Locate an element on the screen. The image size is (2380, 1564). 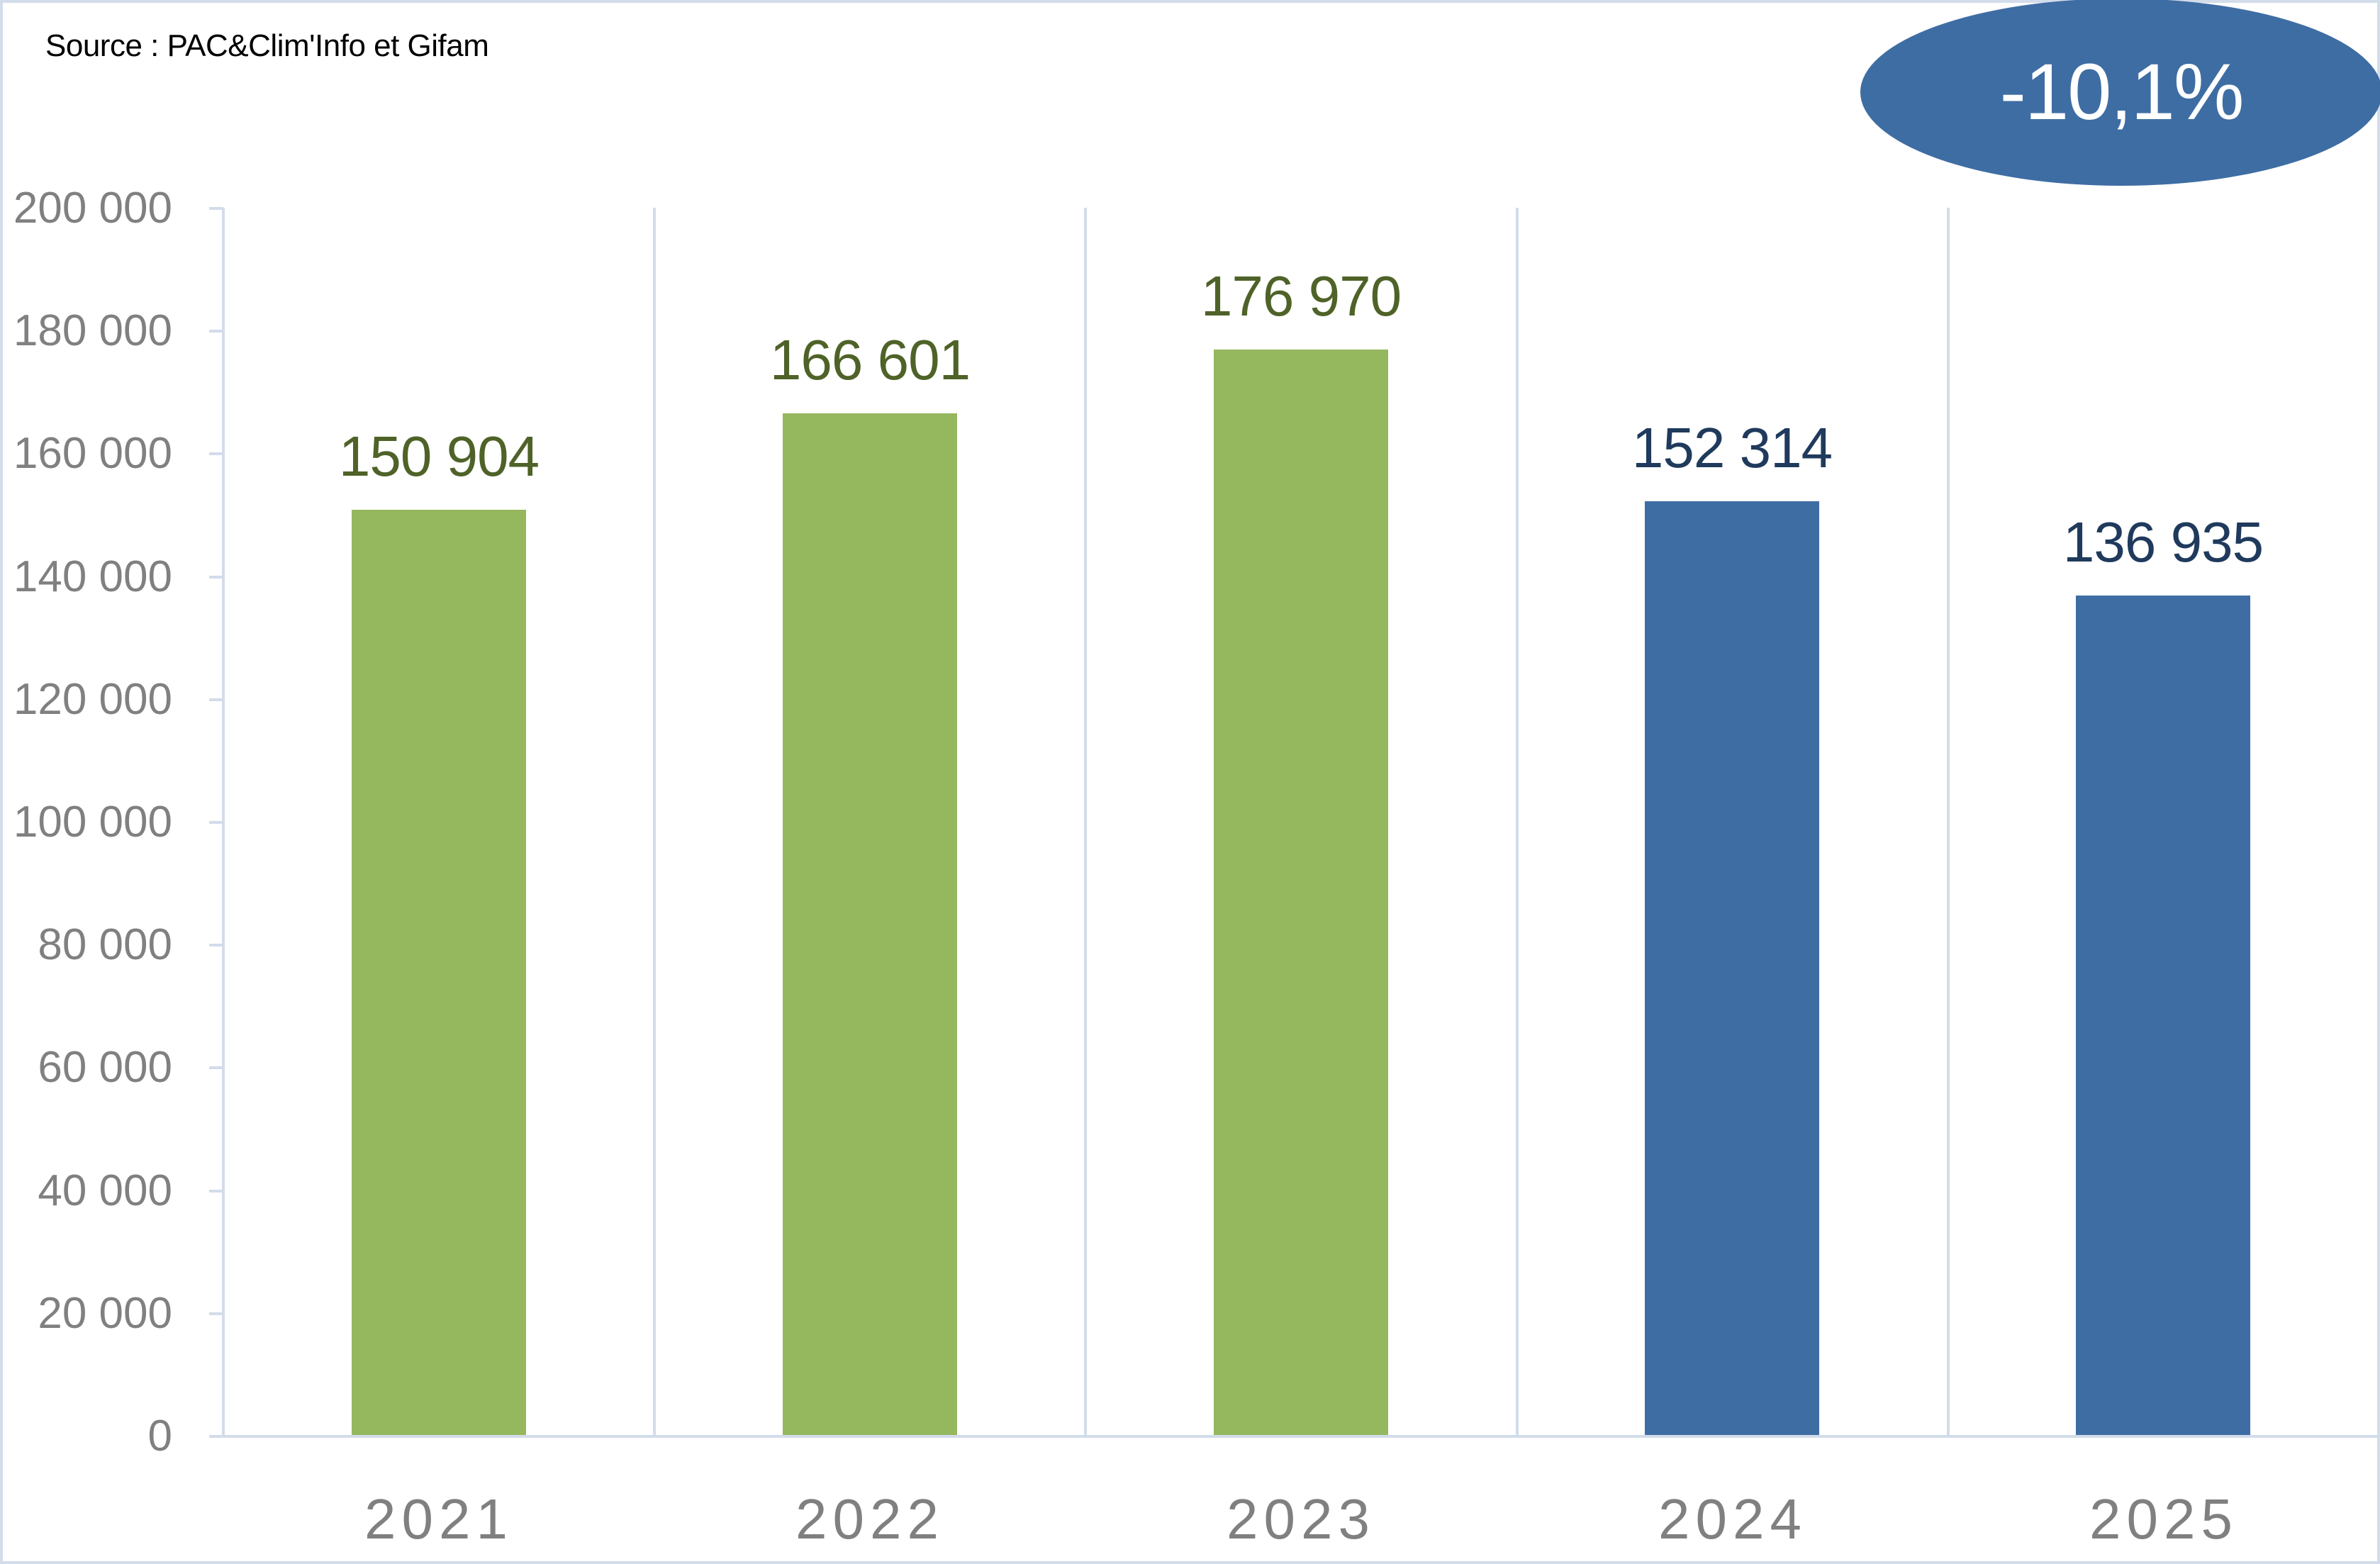
y-tick-label: 100 000 is located at coordinates (92, 822).